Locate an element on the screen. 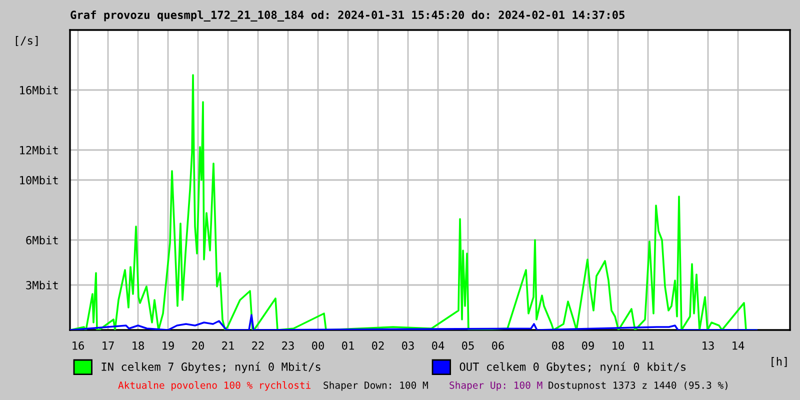 The image size is (800, 400). chart-title: Graf provozu quesmpl_172_21_108_184 od: 2024-01-31 15:45:20 do: 2024-02-01 14:37:05 is located at coordinates (347, 16).